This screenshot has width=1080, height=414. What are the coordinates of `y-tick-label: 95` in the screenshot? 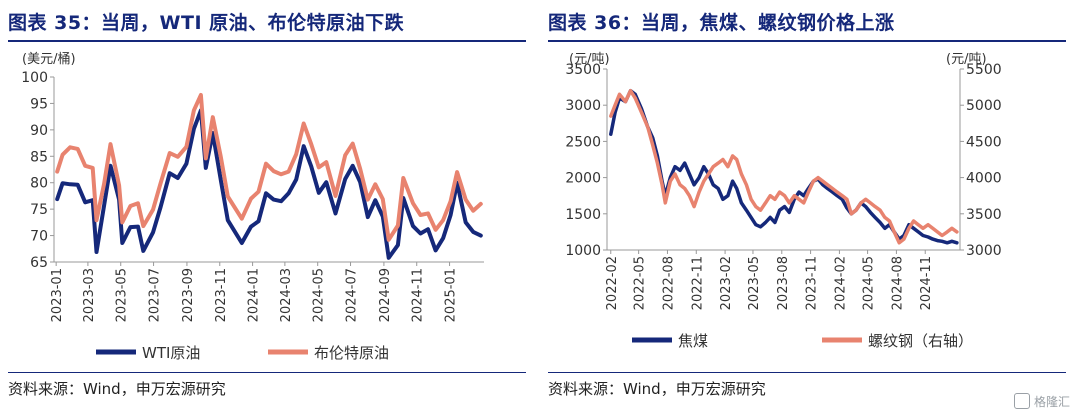 It's located at (39, 104).